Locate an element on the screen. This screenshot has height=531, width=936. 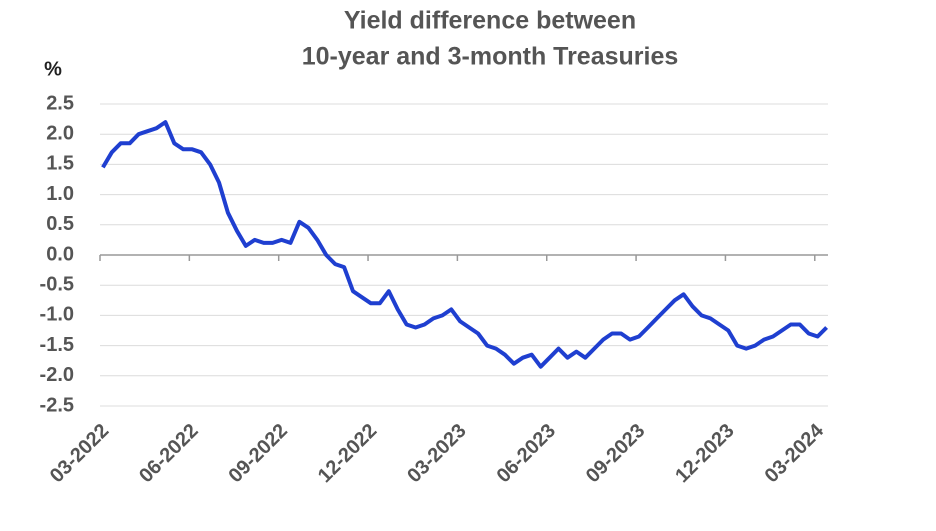
x-tick-label: 06-2022 is located at coordinates (168, 453).